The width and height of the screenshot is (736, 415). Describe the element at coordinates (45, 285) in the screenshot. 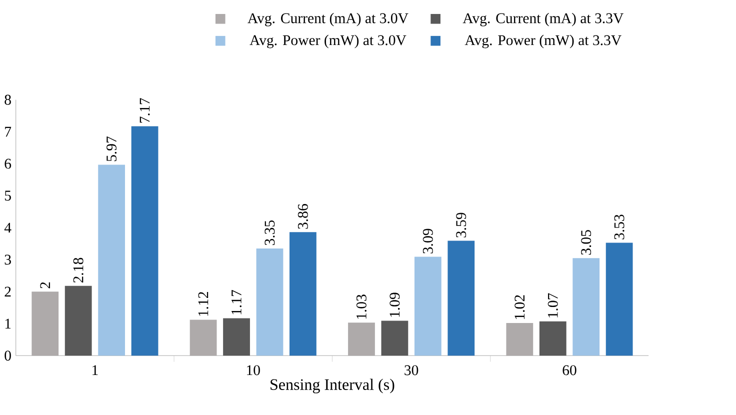

I see `data-label: 2` at that location.